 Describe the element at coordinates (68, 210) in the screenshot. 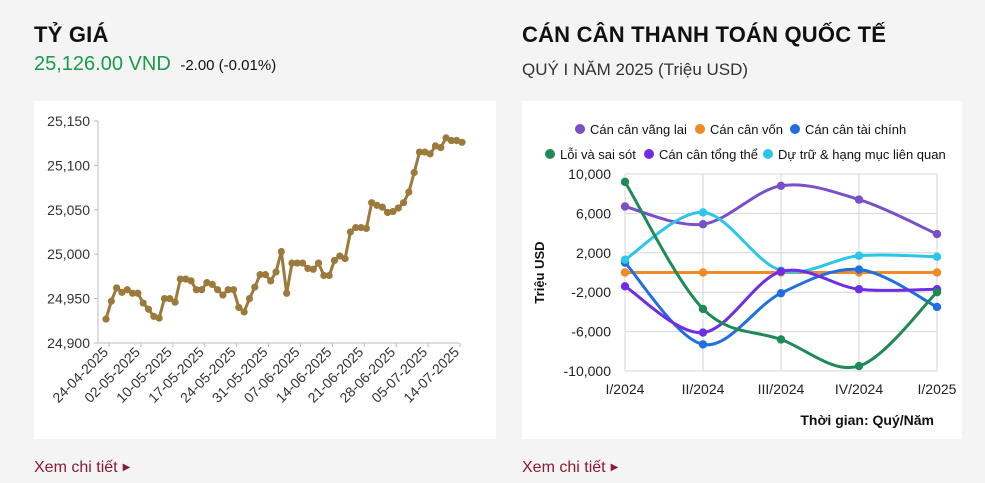

I see `y-tick-label: 25,050` at that location.